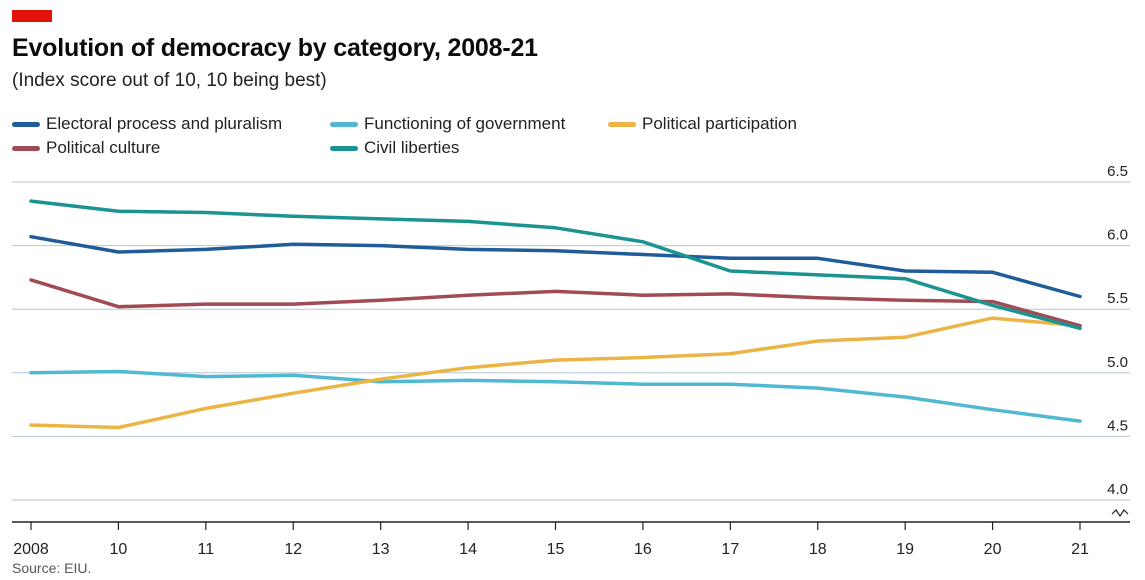  I want to click on x-tick-label: 21, so click(1080, 549).